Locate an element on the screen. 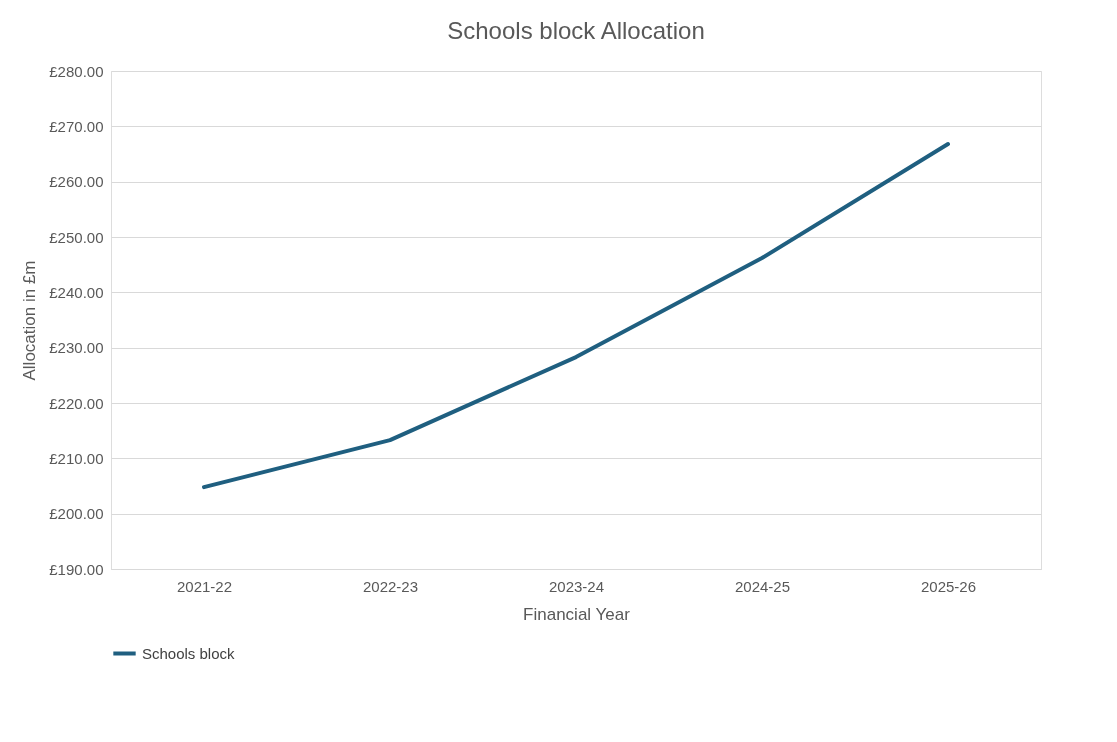  x-tick-label: 2025-26 is located at coordinates (948, 586).